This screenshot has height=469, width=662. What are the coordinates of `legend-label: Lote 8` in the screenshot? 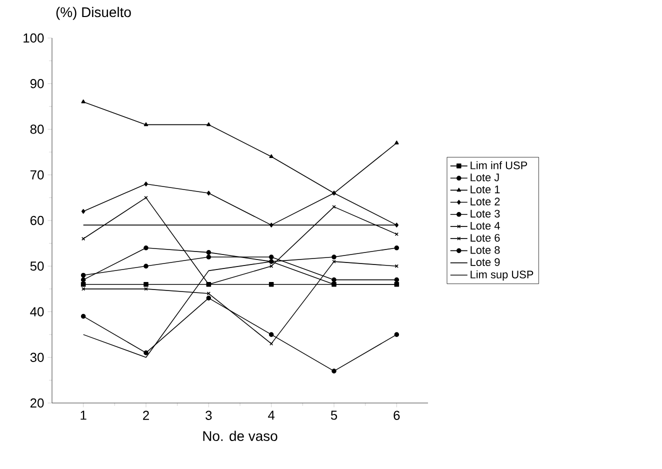 It's located at (485, 250).